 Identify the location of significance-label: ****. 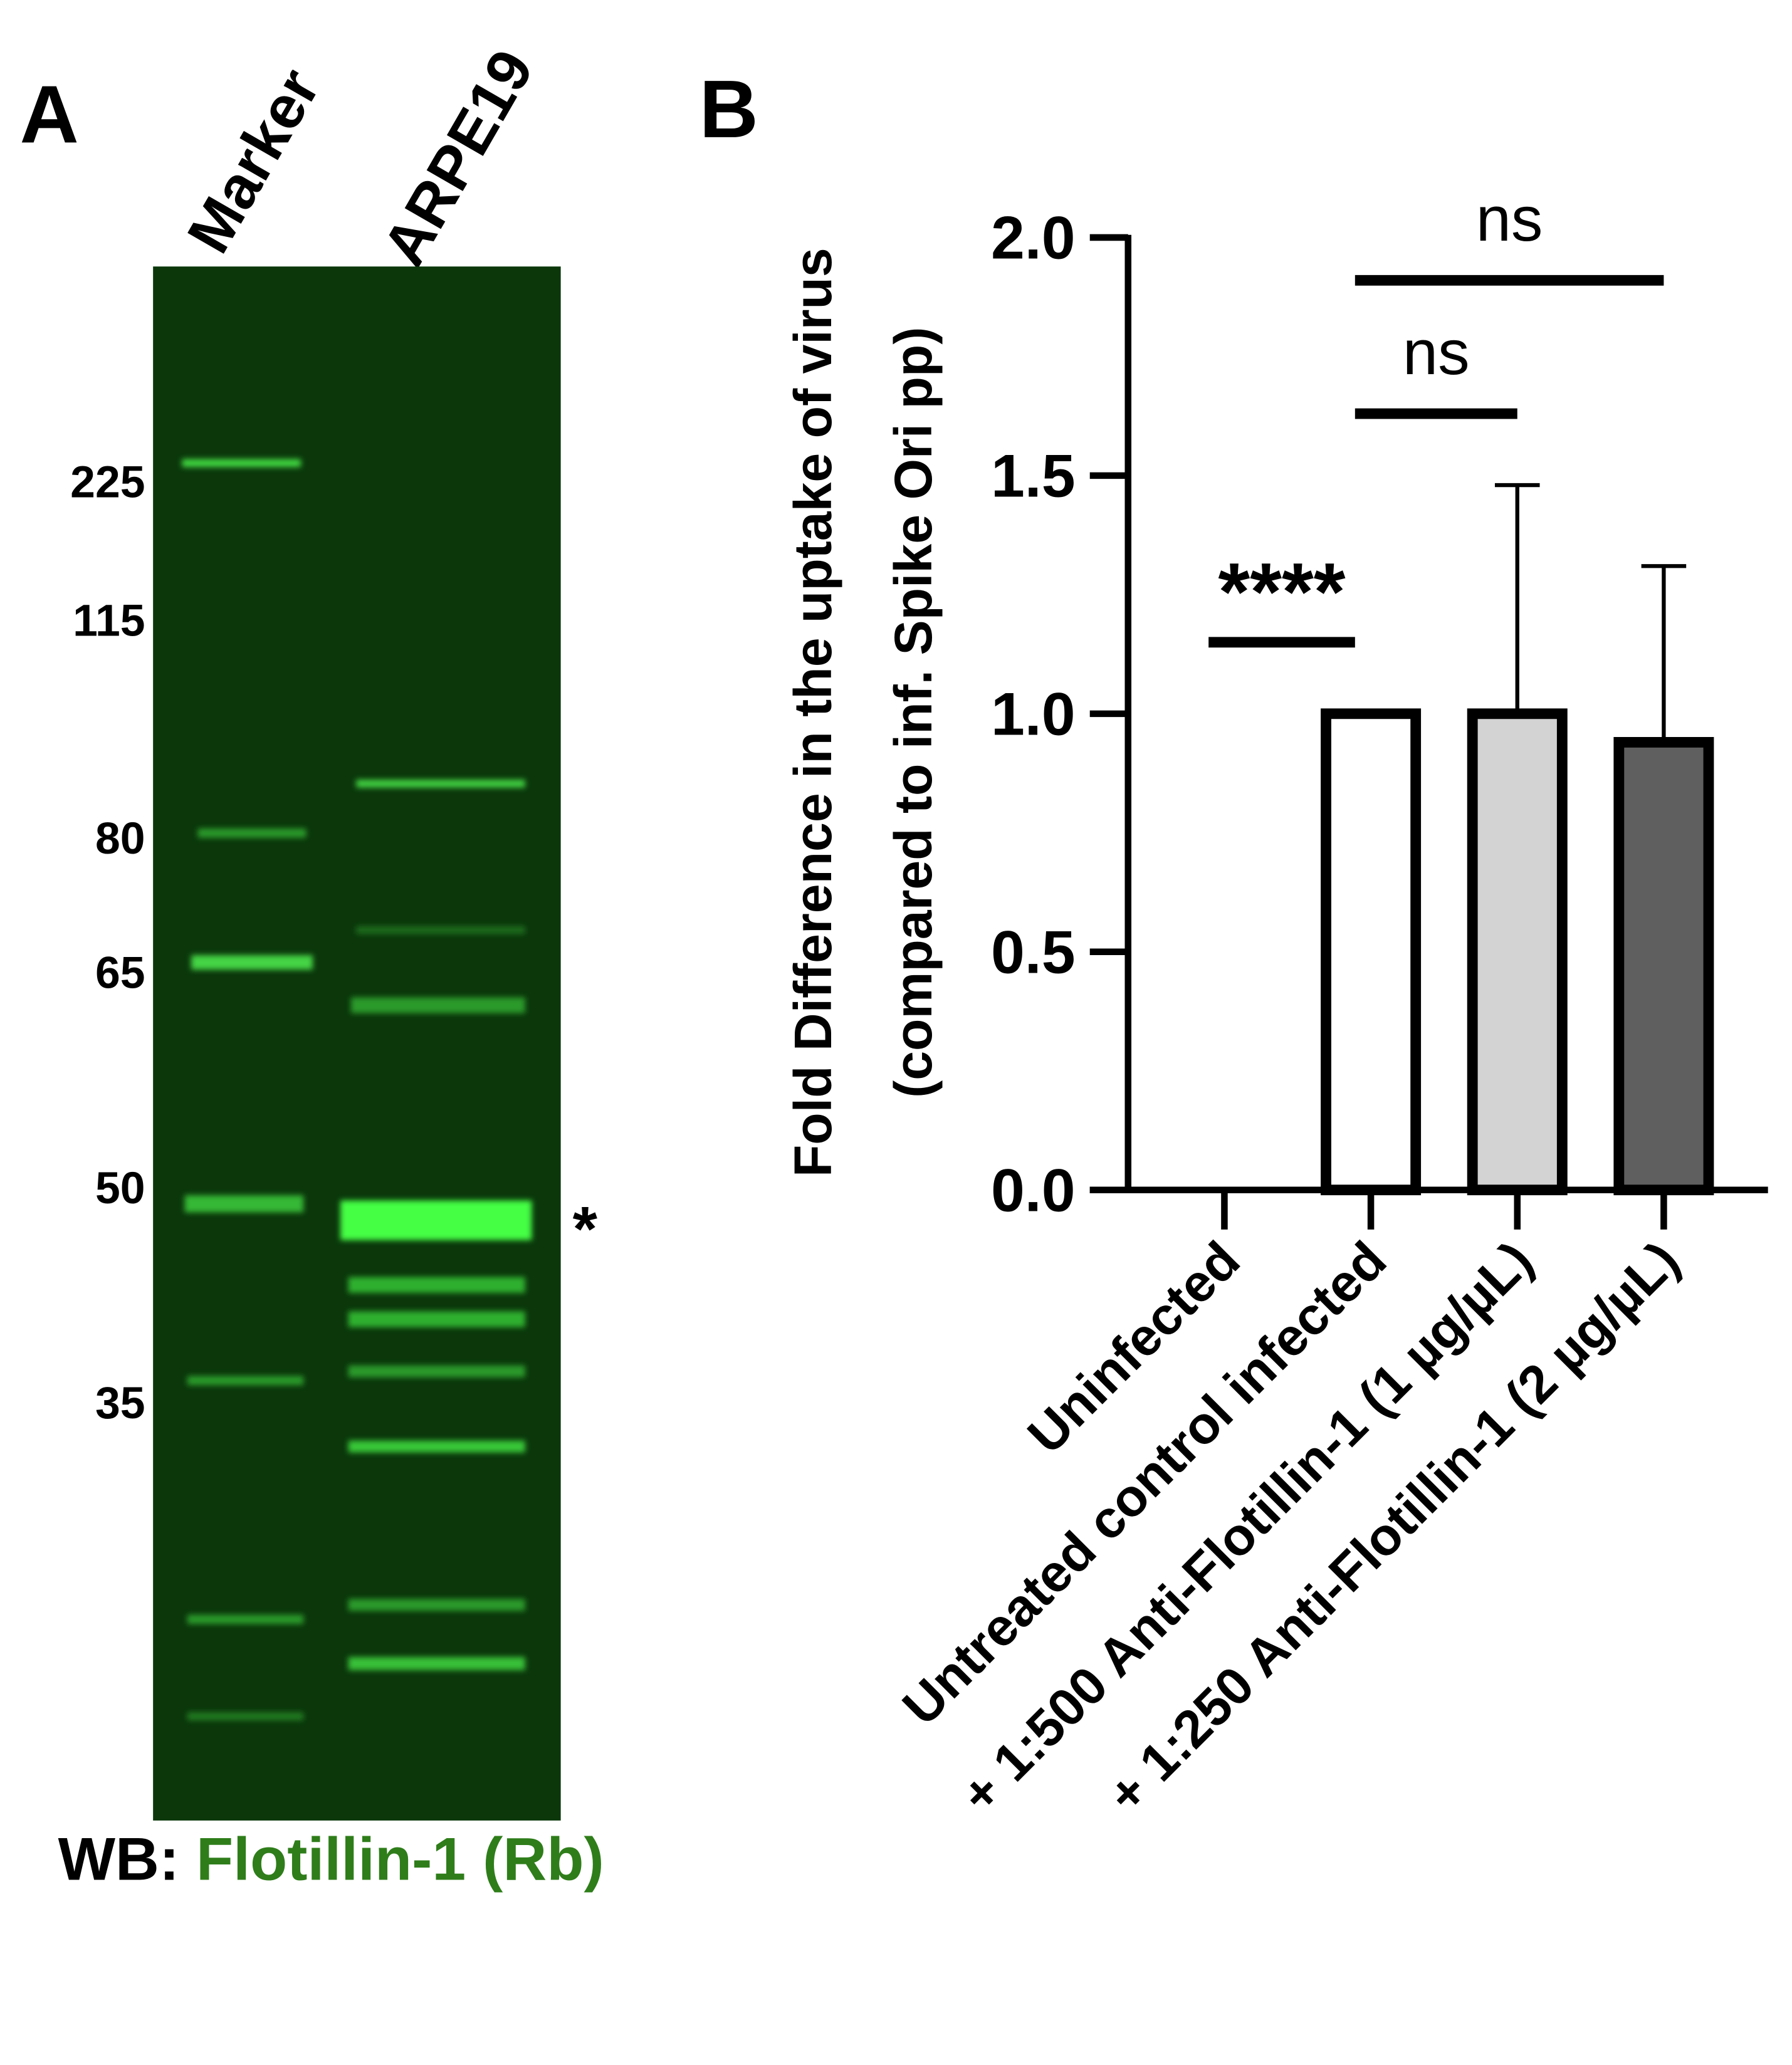
(1282, 591).